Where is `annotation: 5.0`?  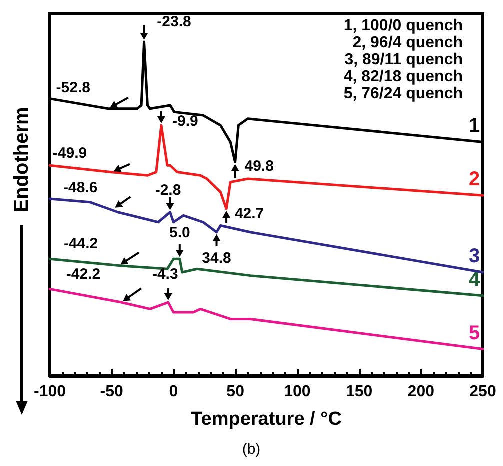
annotation: 5.0 is located at coordinates (179, 233).